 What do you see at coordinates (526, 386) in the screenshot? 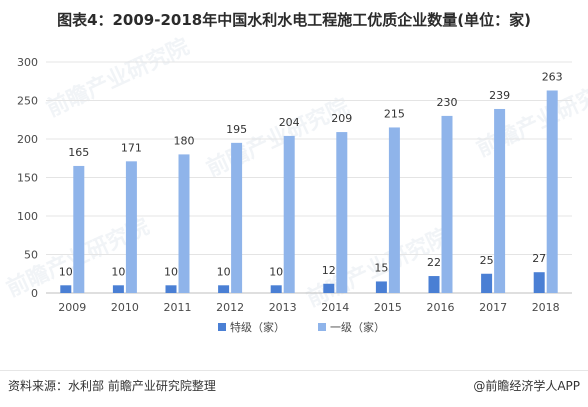
I see `brand-label: @前瞻经济学人APP` at bounding box center [526, 386].